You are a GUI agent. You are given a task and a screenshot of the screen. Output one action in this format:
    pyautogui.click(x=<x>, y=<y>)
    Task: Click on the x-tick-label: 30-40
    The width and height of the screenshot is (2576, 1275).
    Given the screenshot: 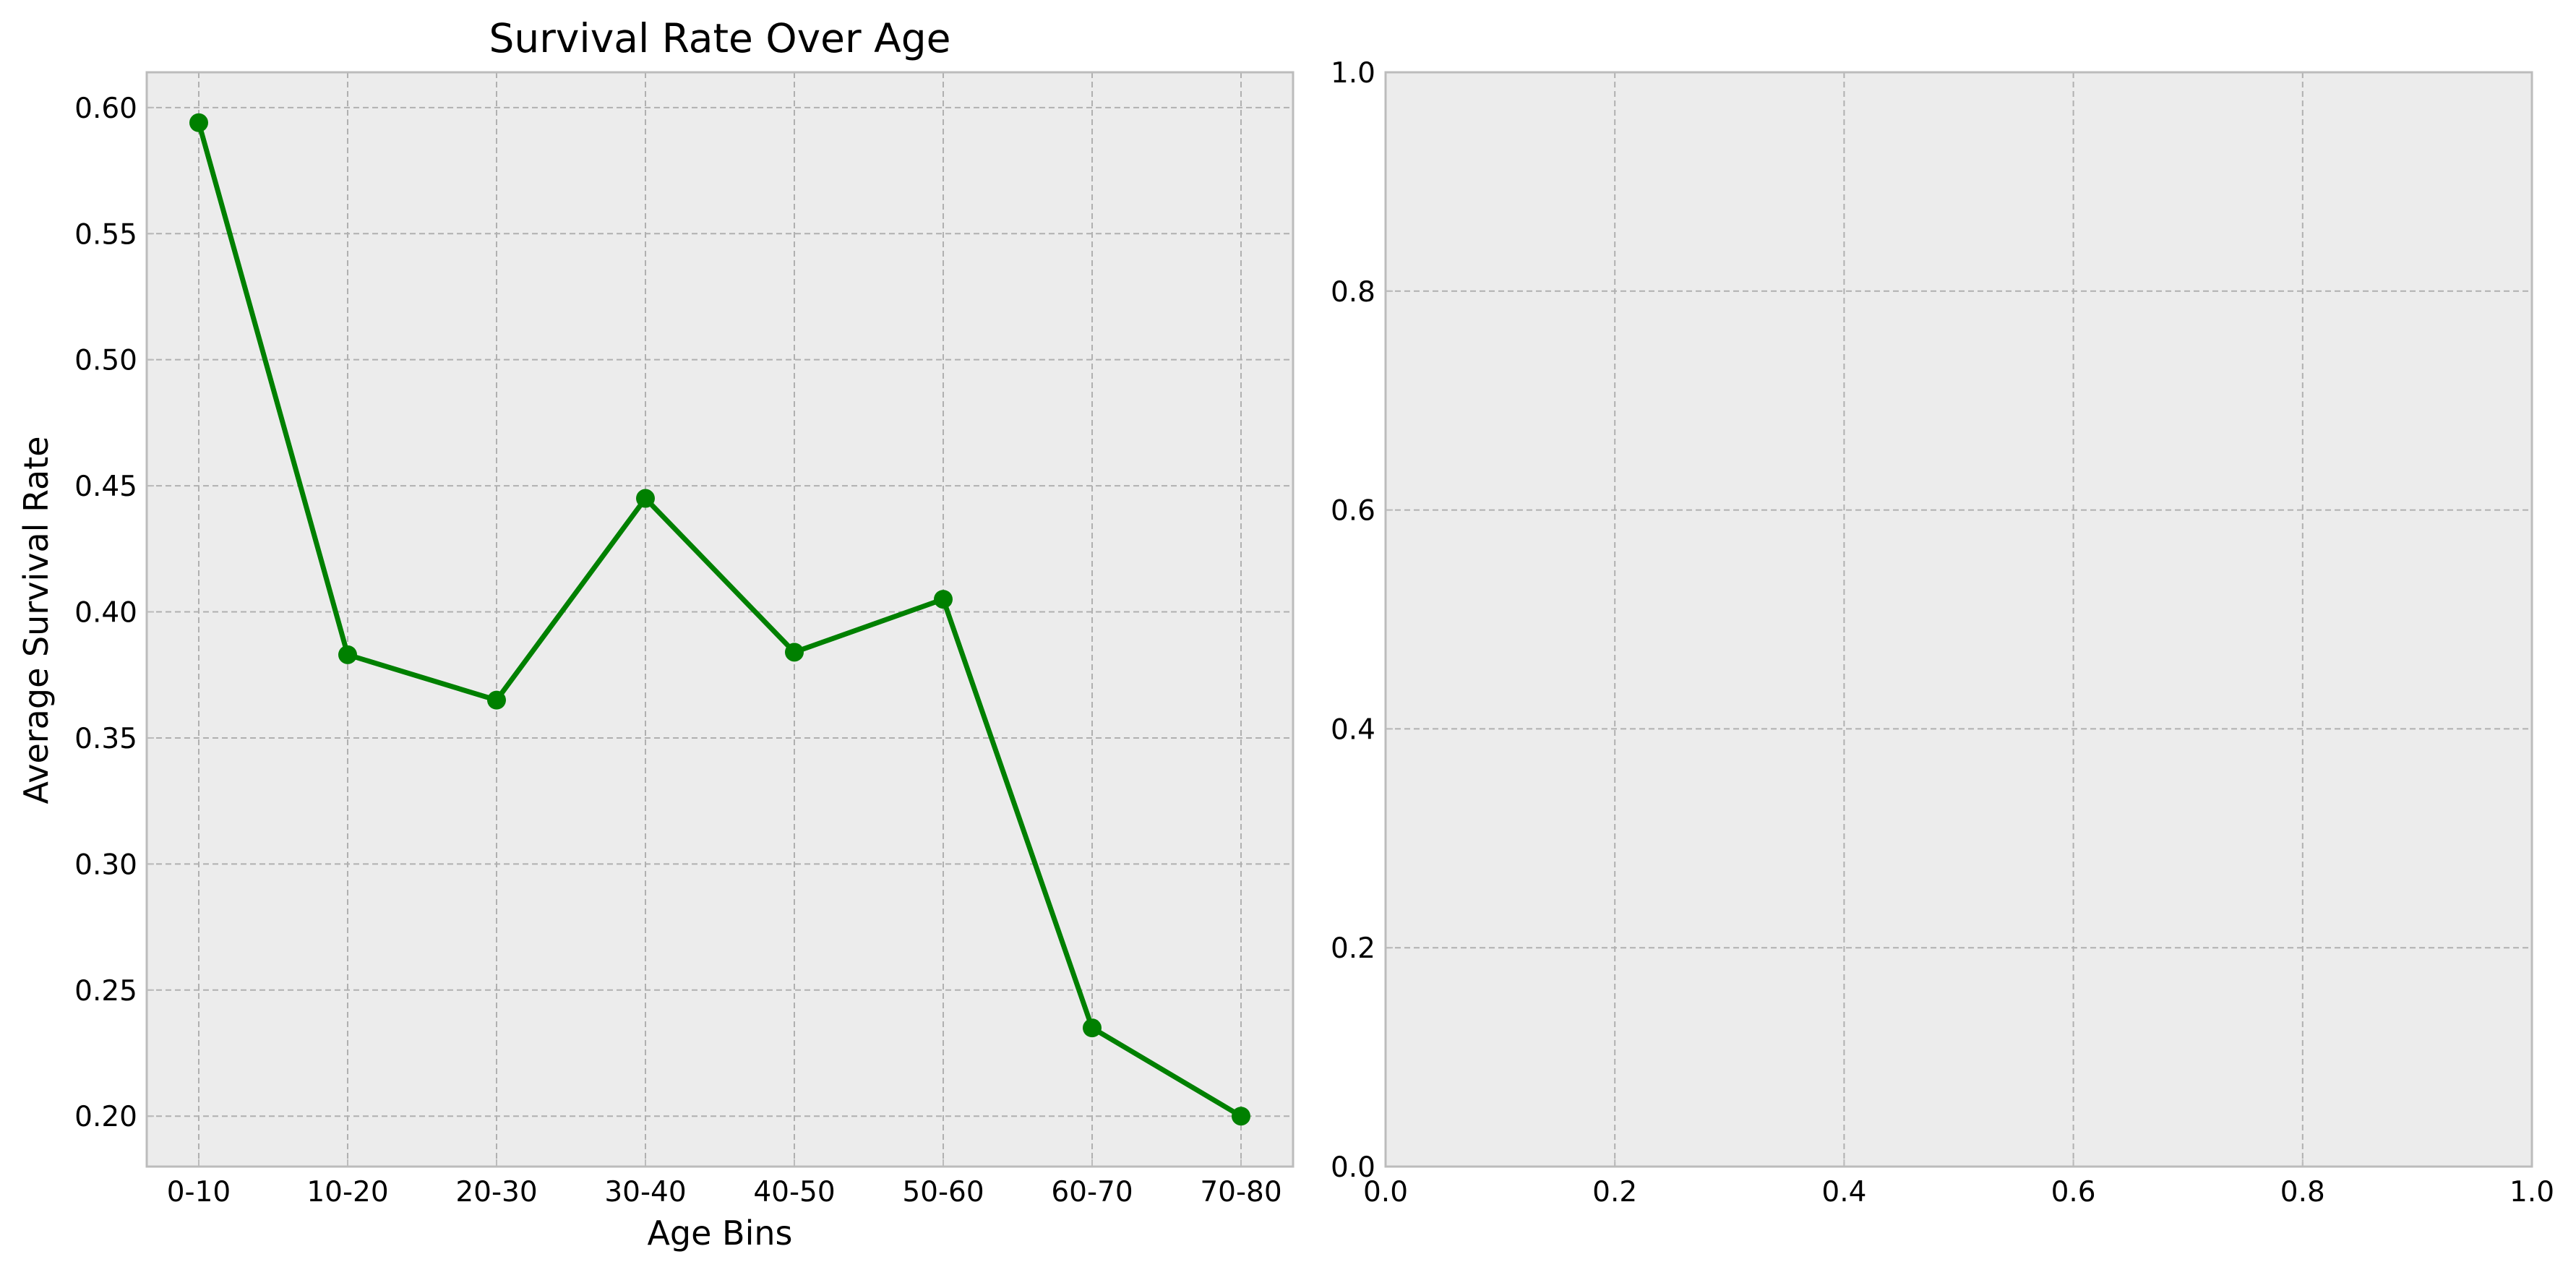 What is the action you would take?
    pyautogui.click(x=645, y=1192)
    